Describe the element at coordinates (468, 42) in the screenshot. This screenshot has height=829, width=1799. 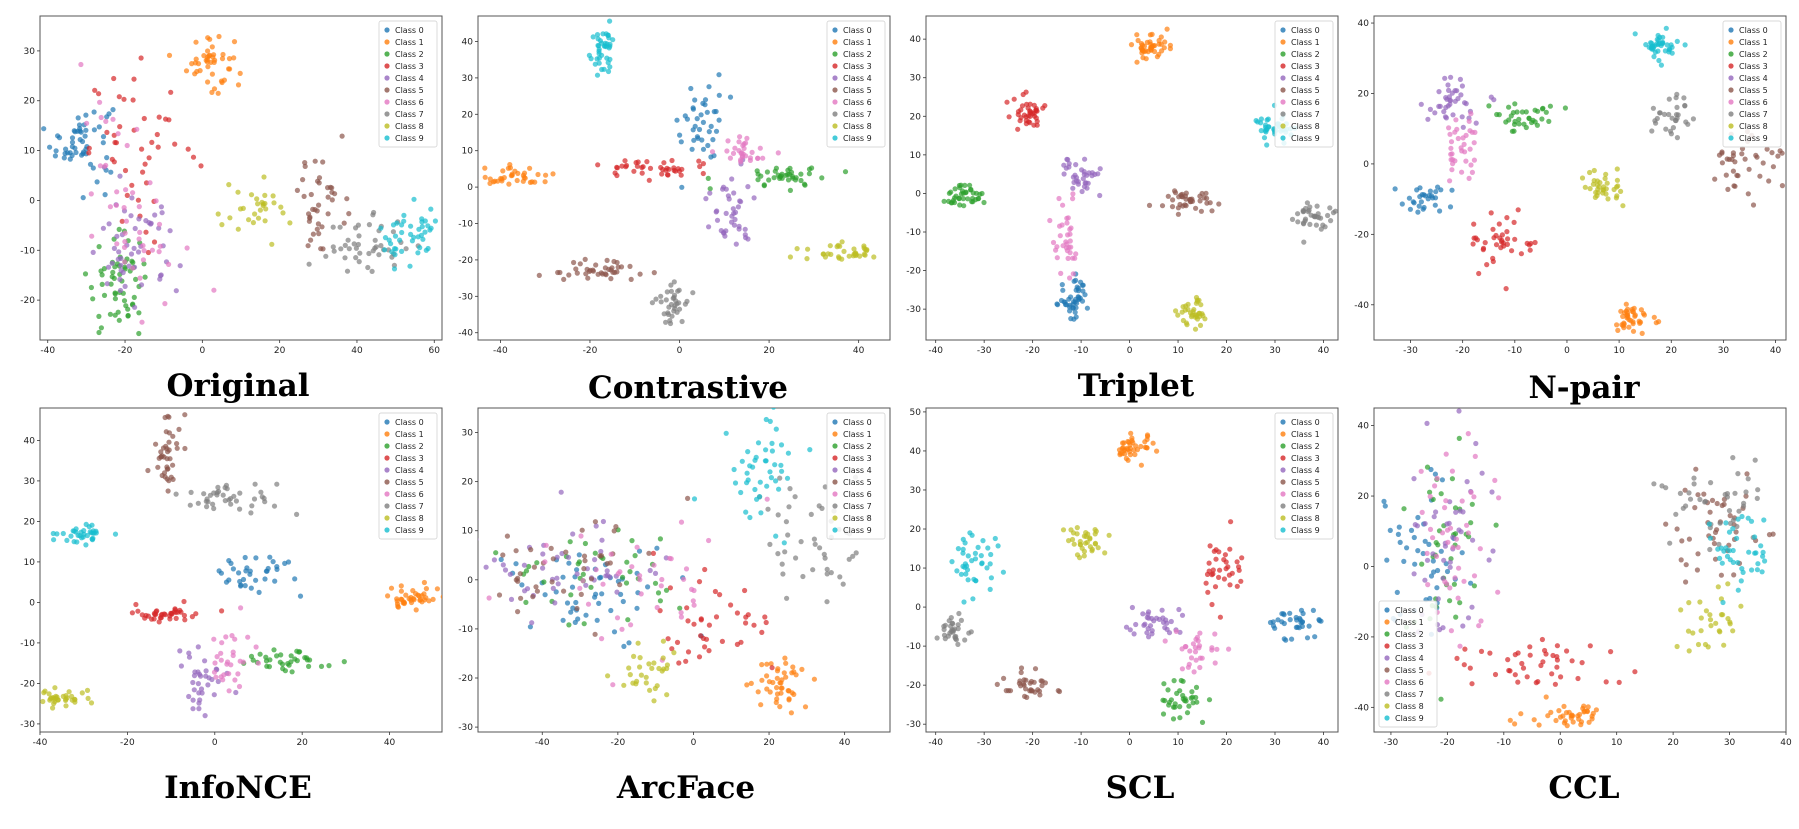
I see `y-tick-label: 40` at that location.